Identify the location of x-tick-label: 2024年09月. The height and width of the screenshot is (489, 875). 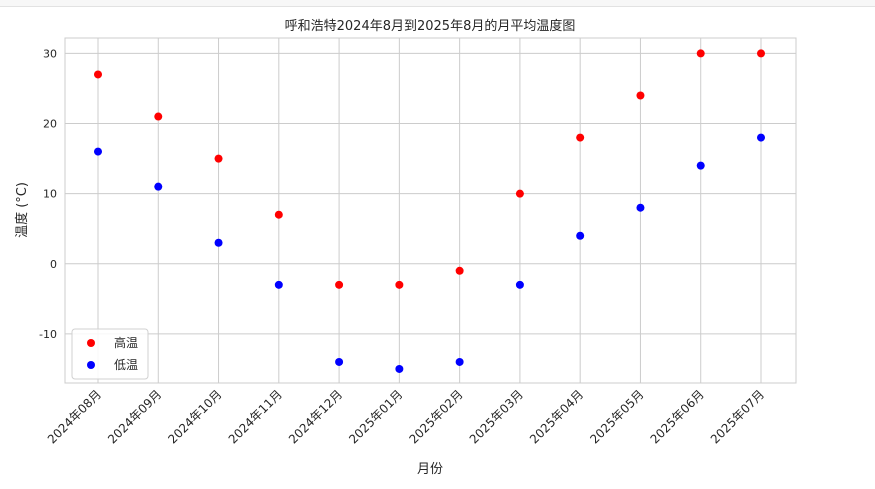
(134, 416).